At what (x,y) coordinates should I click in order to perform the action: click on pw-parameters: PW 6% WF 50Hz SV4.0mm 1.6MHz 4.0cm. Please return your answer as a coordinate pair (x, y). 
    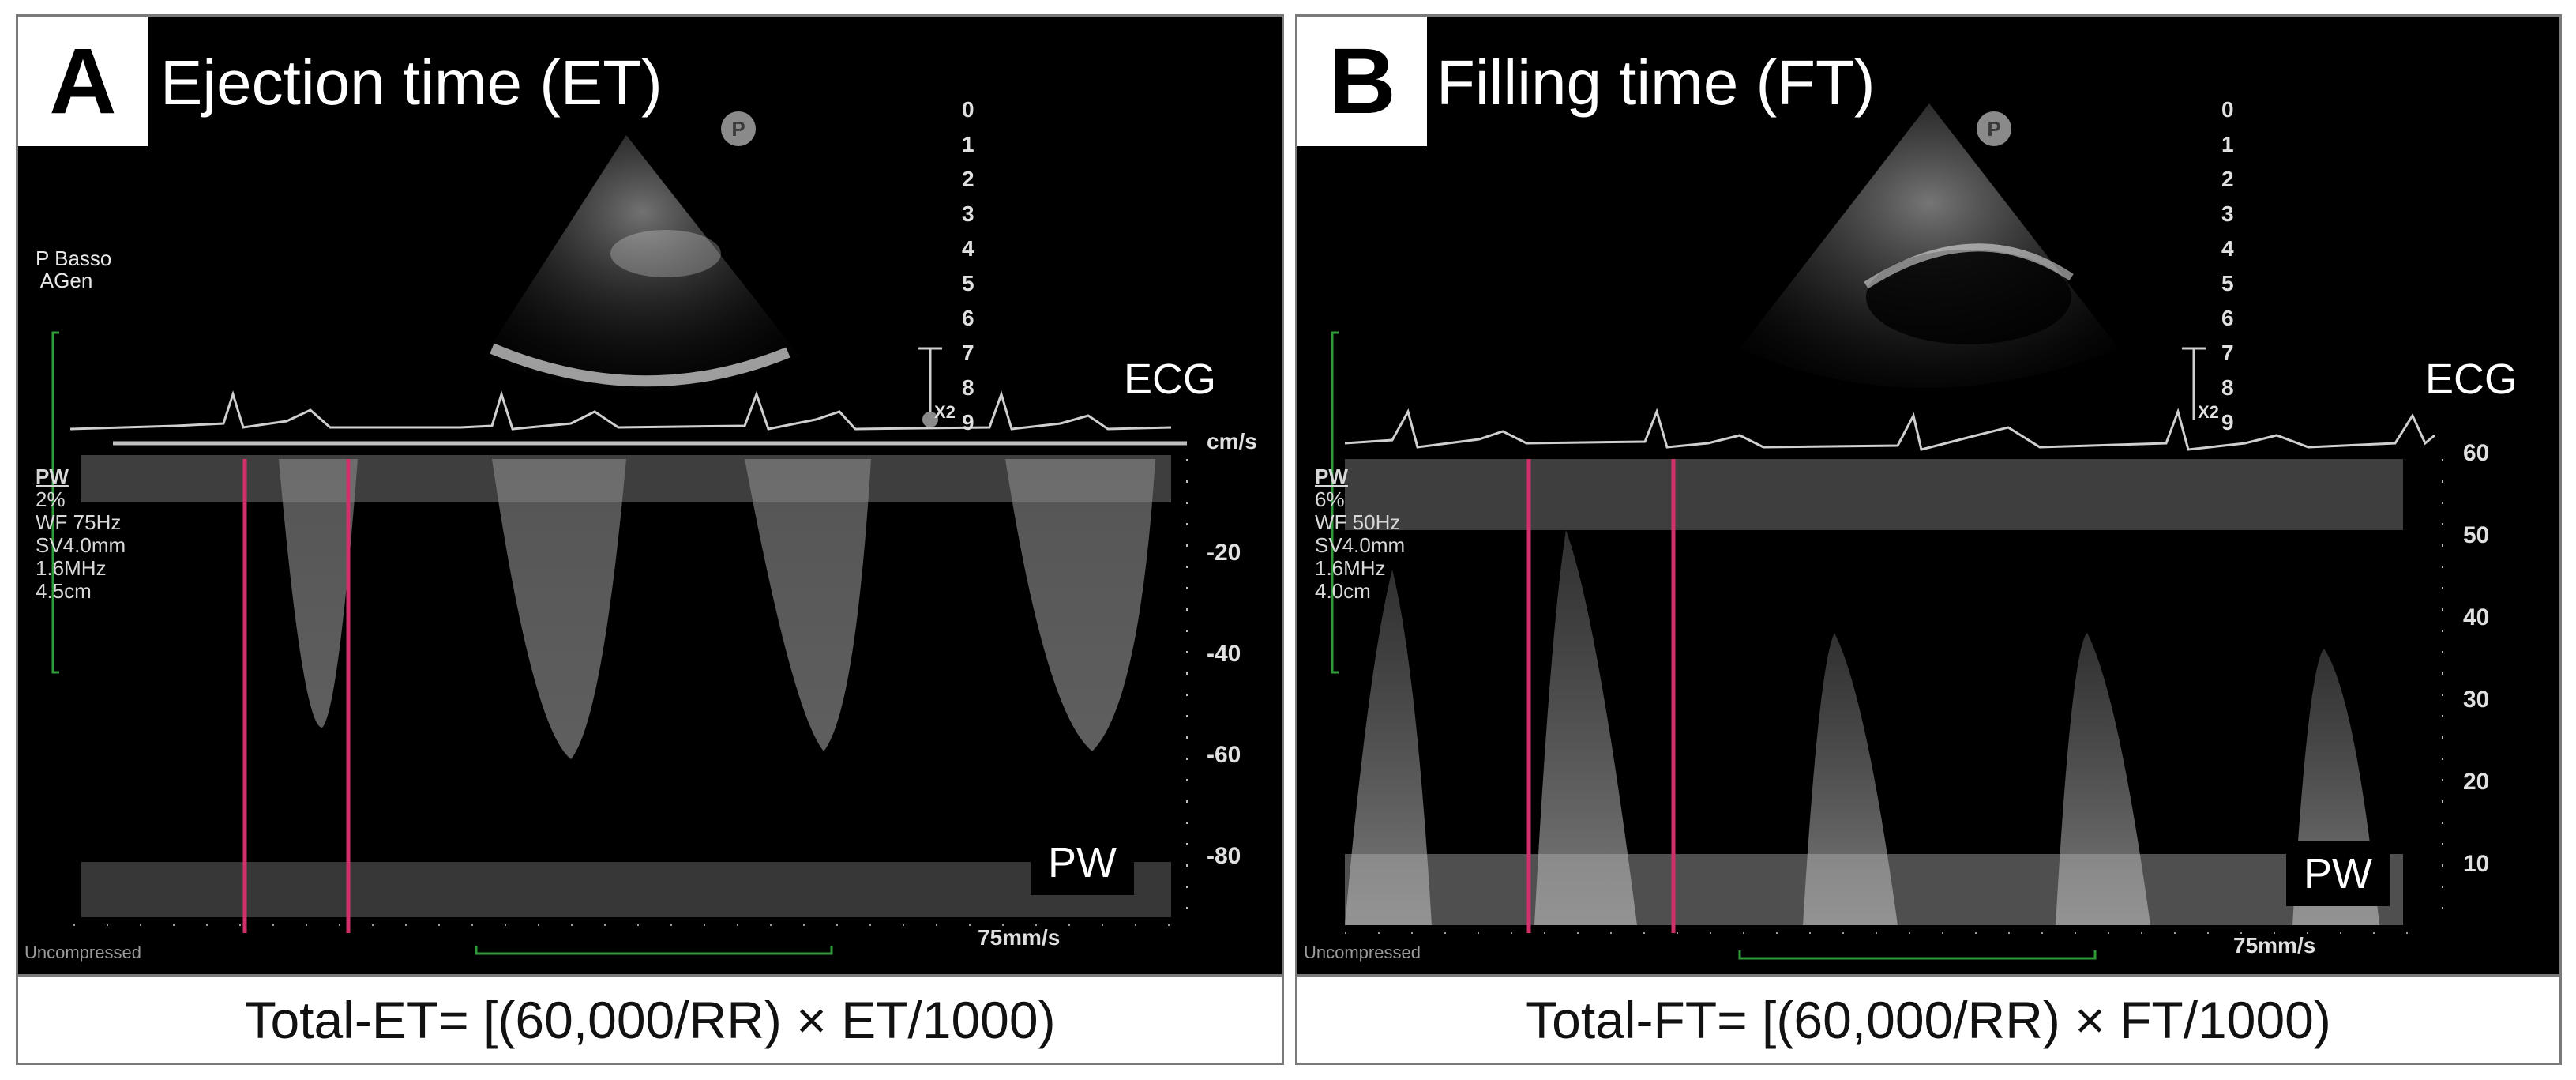
    Looking at the image, I should click on (1360, 534).